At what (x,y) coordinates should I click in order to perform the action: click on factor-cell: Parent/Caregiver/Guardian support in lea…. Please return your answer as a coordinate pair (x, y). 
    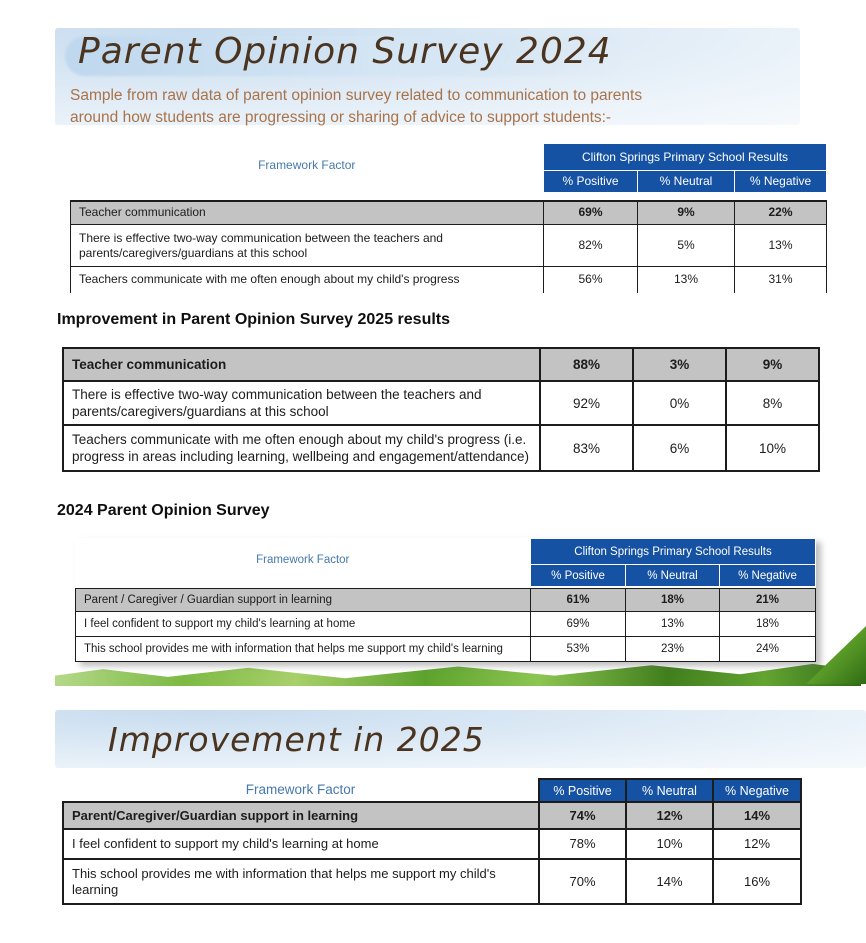
    Looking at the image, I should click on (301, 815).